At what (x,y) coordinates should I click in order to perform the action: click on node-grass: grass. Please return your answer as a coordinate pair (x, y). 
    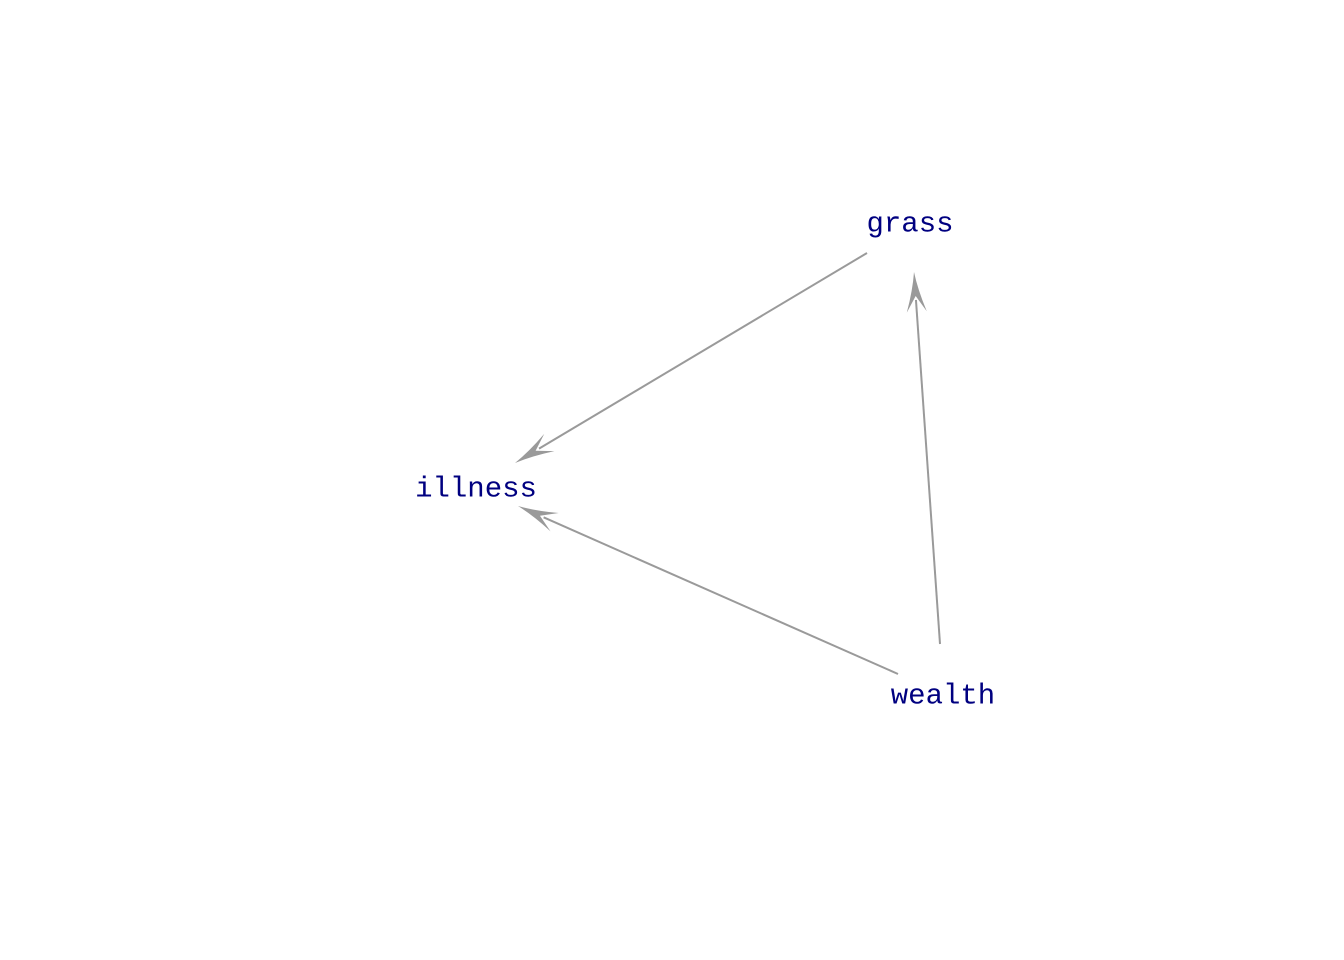
    Looking at the image, I should click on (909, 224).